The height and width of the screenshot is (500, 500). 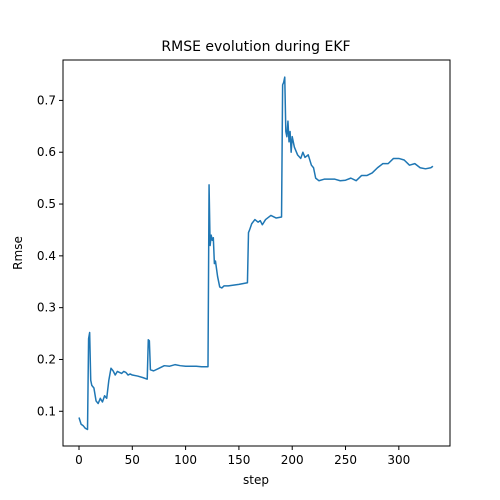 I want to click on x-axis-ticks: 0 50 100 150 200 250 300, so click(x=242, y=456).